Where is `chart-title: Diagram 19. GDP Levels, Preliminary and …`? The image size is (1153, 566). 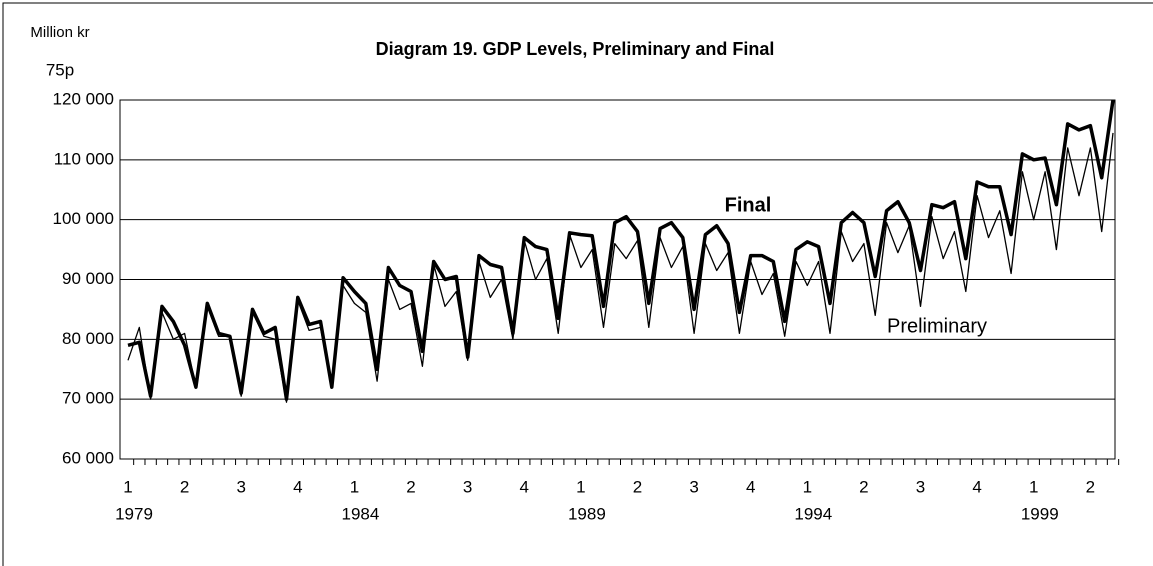
chart-title: Diagram 19. GDP Levels, Preliminary and … is located at coordinates (575, 49).